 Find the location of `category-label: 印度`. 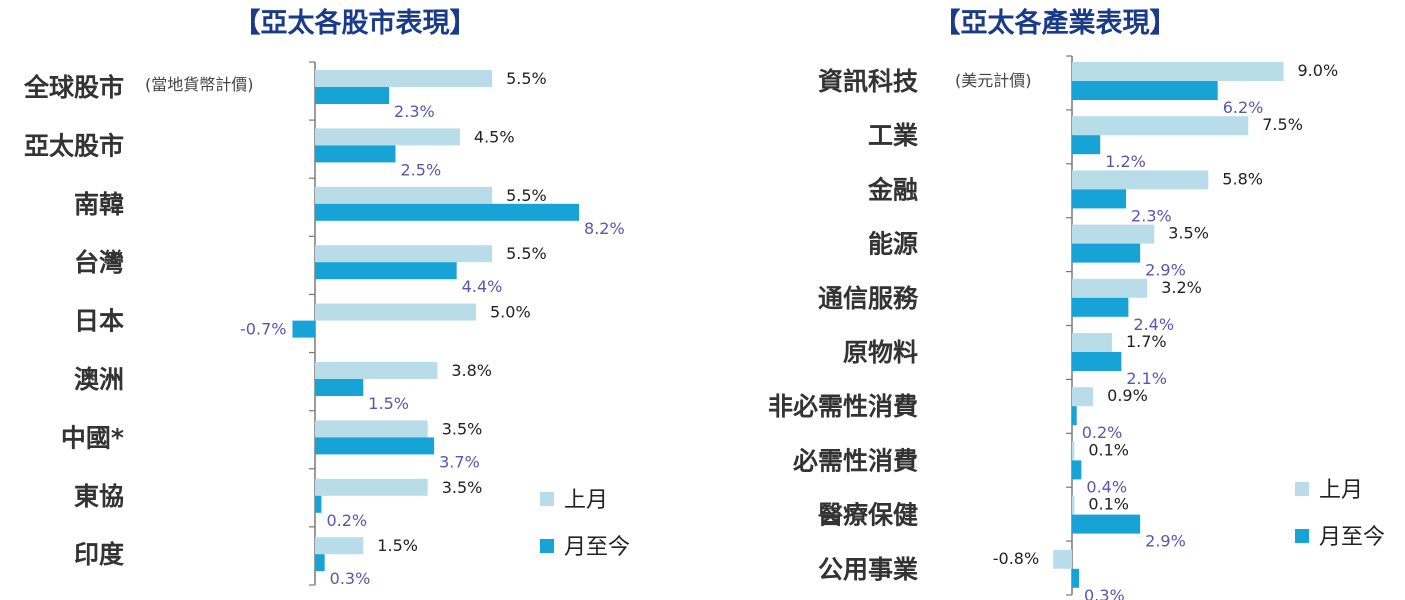

category-label: 印度 is located at coordinates (99, 554).